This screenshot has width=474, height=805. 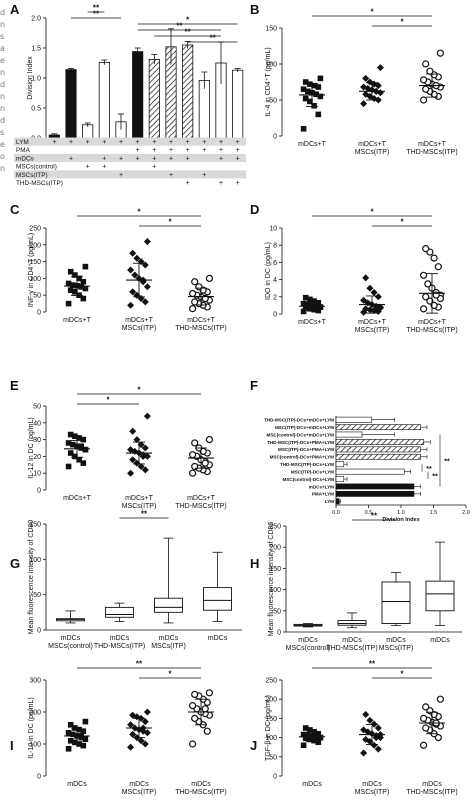 I want to click on y-tick-label: 150, so click(x=35, y=525).